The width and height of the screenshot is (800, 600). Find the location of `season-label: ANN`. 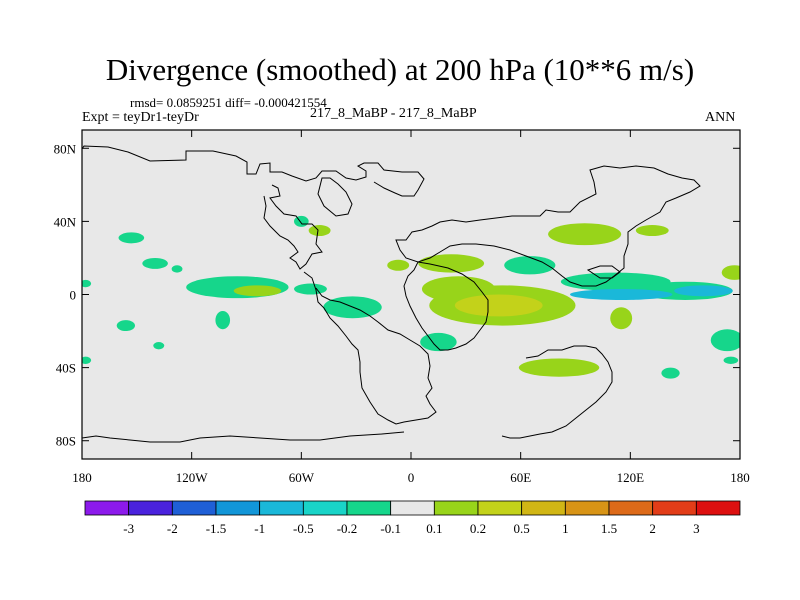

season-label: ANN is located at coordinates (720, 117).